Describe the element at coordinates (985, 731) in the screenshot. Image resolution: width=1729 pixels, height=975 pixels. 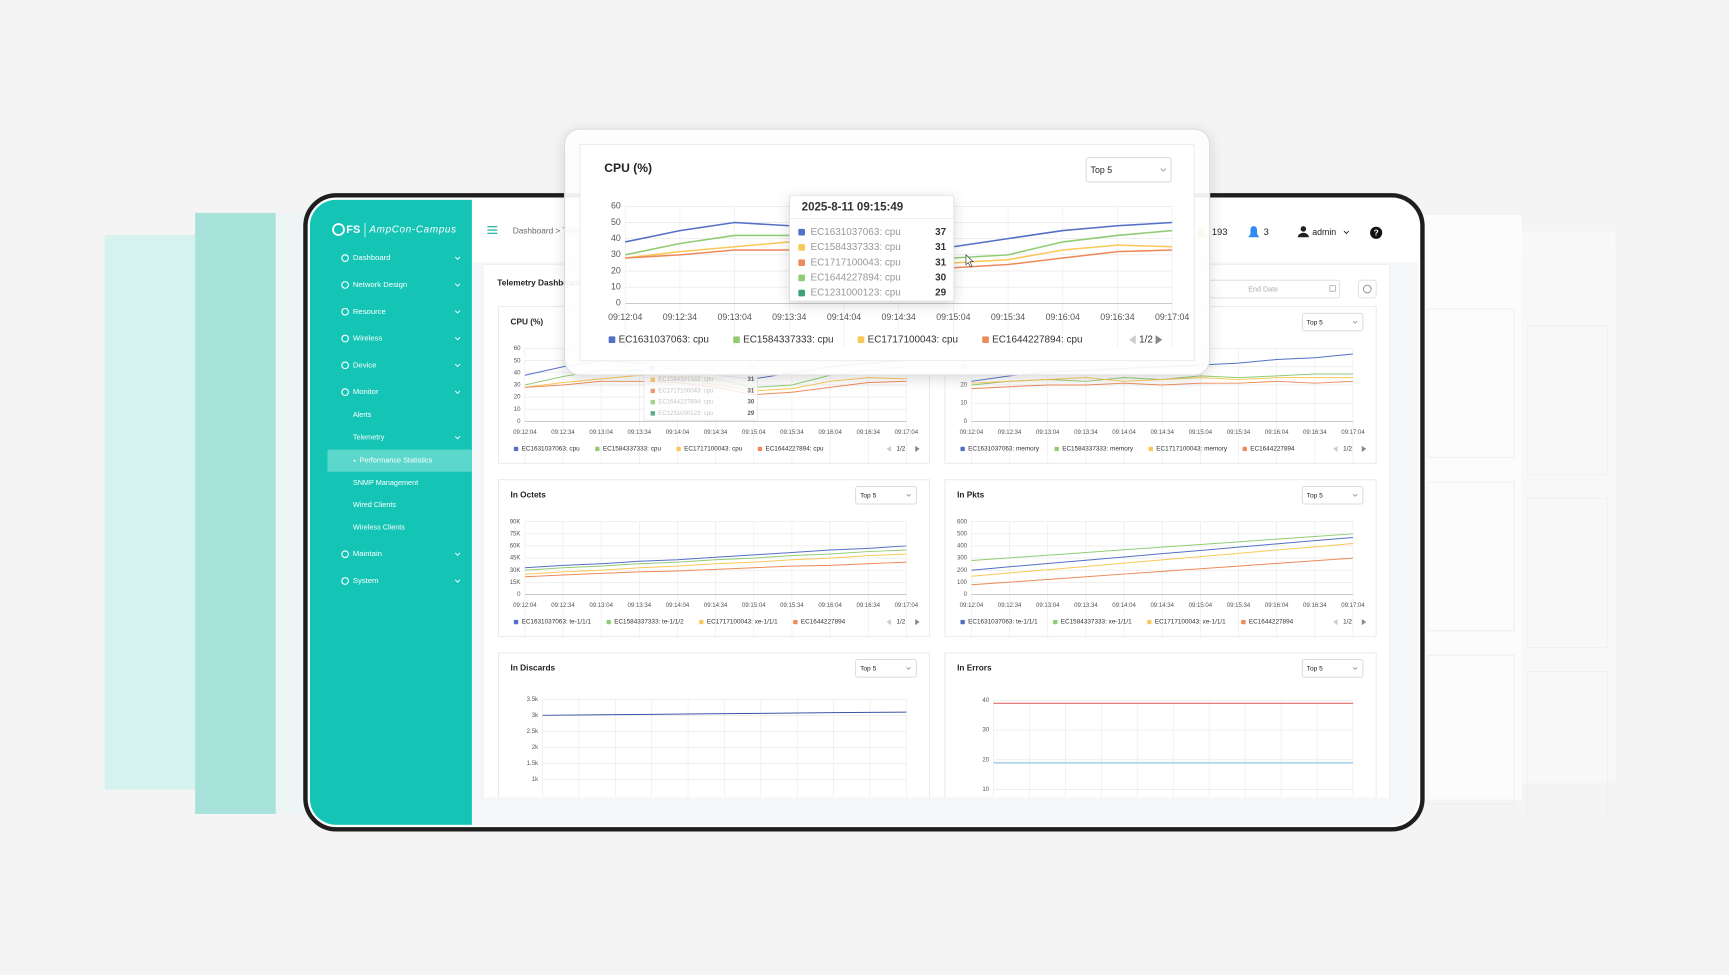
I see `y-tick-label: 30` at that location.